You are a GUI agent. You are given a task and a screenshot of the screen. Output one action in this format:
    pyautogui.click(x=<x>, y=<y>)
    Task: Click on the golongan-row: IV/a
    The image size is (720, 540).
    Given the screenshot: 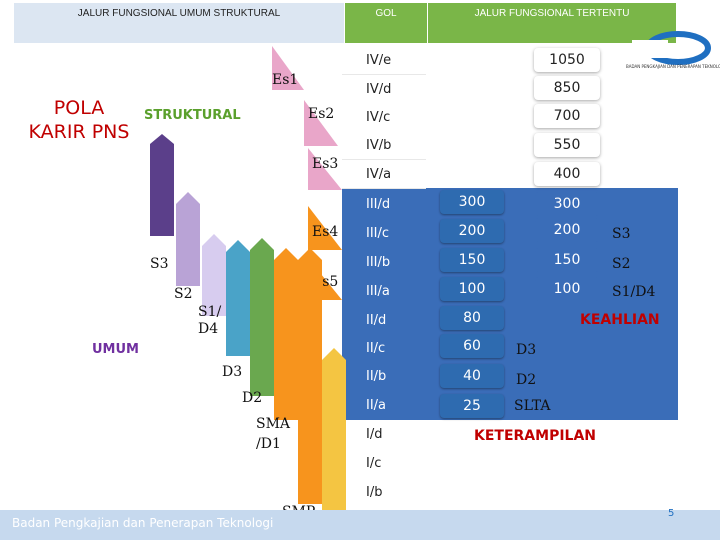 What is the action you would take?
    pyautogui.click(x=384, y=174)
    